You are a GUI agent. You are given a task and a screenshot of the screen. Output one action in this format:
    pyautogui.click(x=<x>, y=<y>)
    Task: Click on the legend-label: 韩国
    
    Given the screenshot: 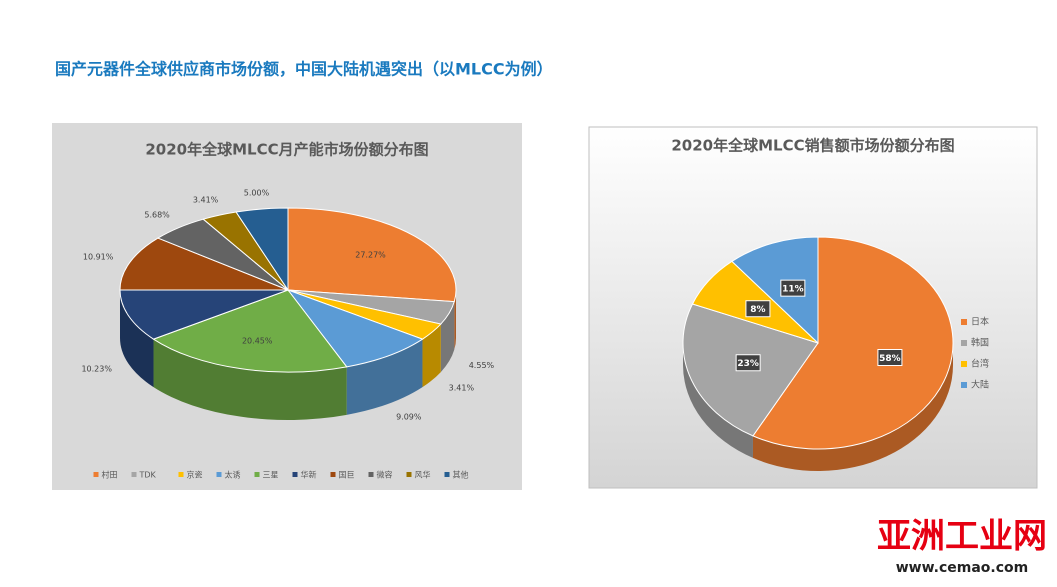 What is the action you would take?
    pyautogui.click(x=980, y=343)
    